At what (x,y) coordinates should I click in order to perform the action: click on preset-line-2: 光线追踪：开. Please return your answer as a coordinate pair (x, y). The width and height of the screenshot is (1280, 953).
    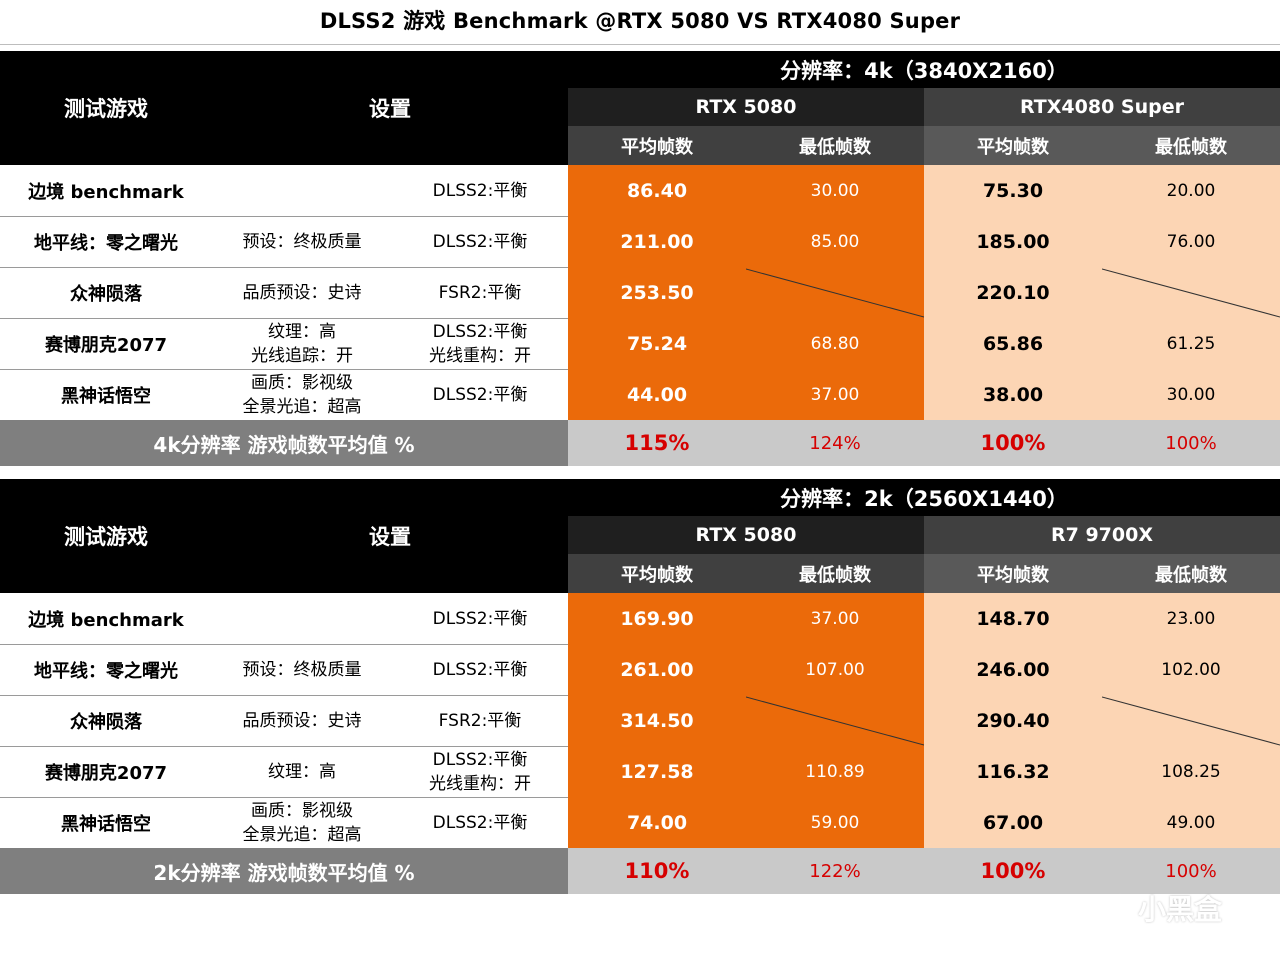
    Looking at the image, I should click on (302, 355).